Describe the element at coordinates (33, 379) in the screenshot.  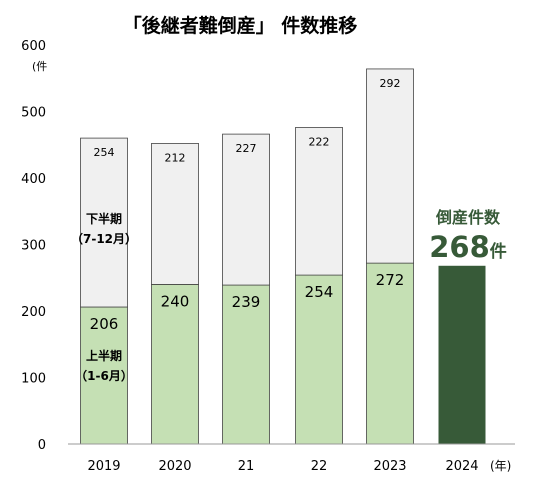
I see `y-tick-label: 100` at that location.